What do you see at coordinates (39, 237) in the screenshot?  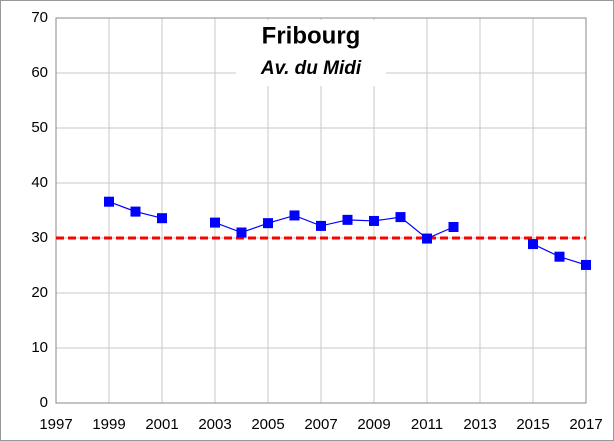 I see `y-tick-label: 30` at bounding box center [39, 237].